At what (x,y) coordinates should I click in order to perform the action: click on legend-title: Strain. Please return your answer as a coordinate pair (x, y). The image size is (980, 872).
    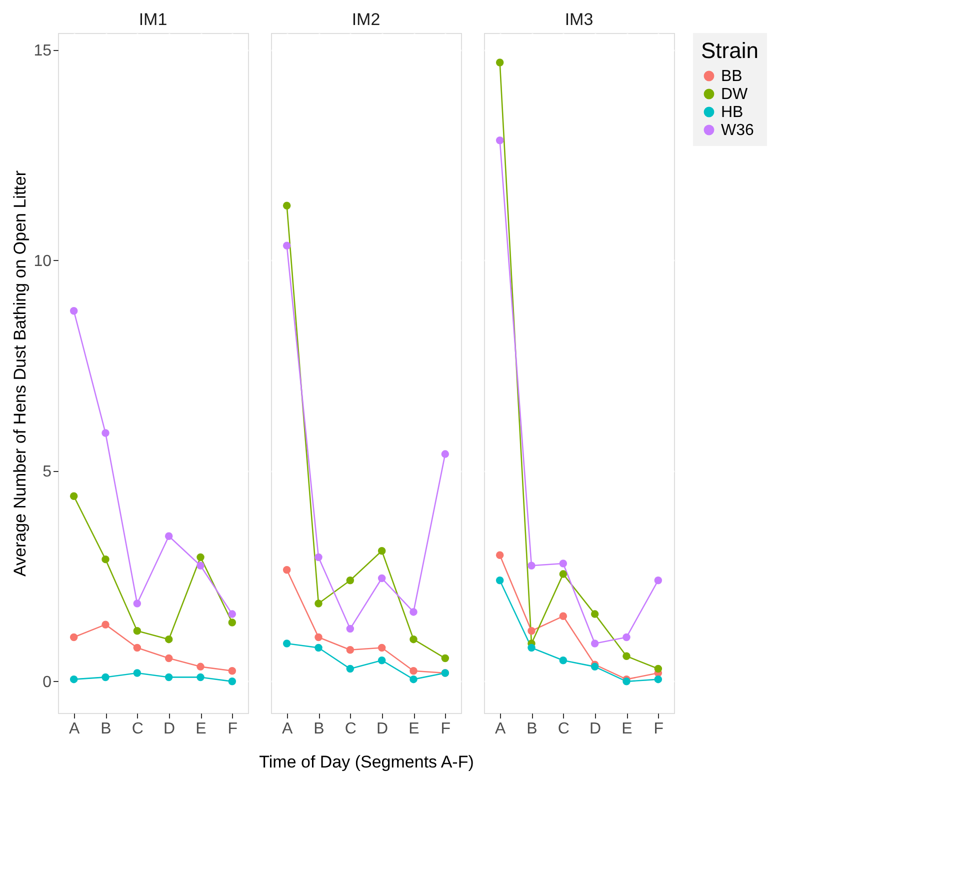
    Looking at the image, I should click on (729, 50).